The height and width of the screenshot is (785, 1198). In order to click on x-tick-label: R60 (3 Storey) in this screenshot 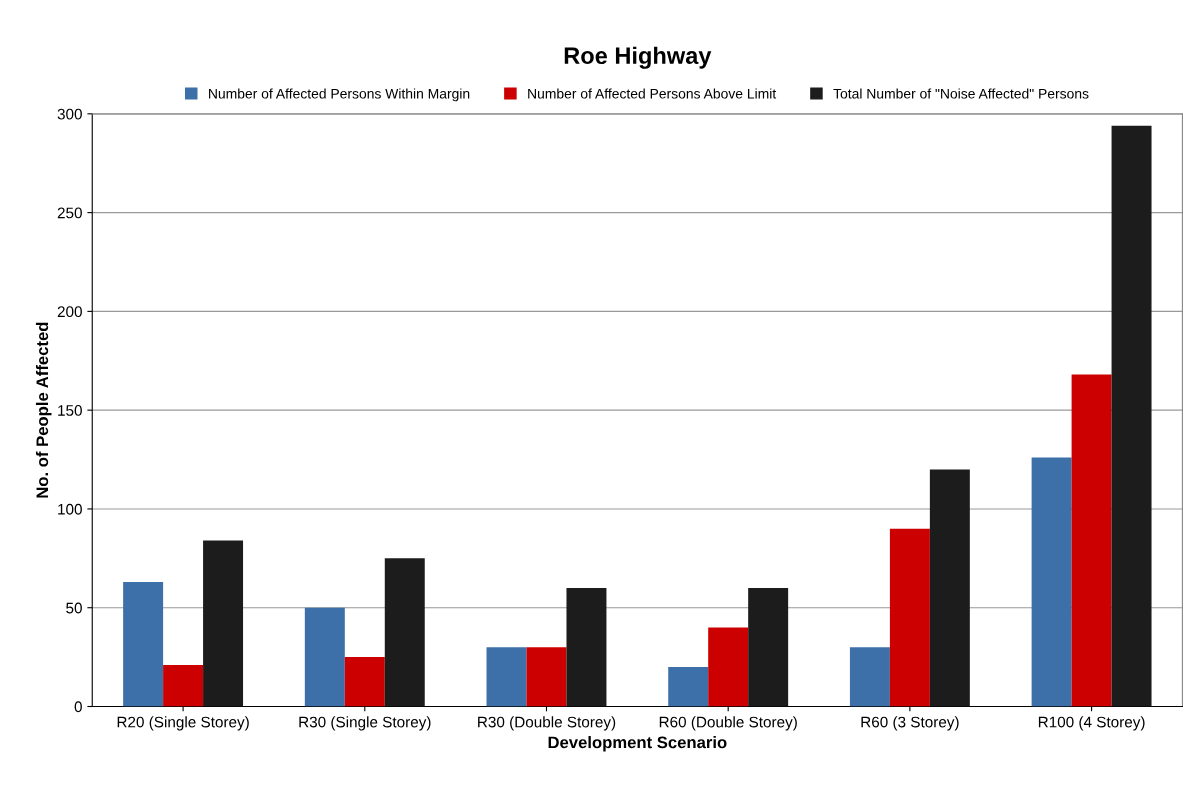, I will do `click(910, 723)`.